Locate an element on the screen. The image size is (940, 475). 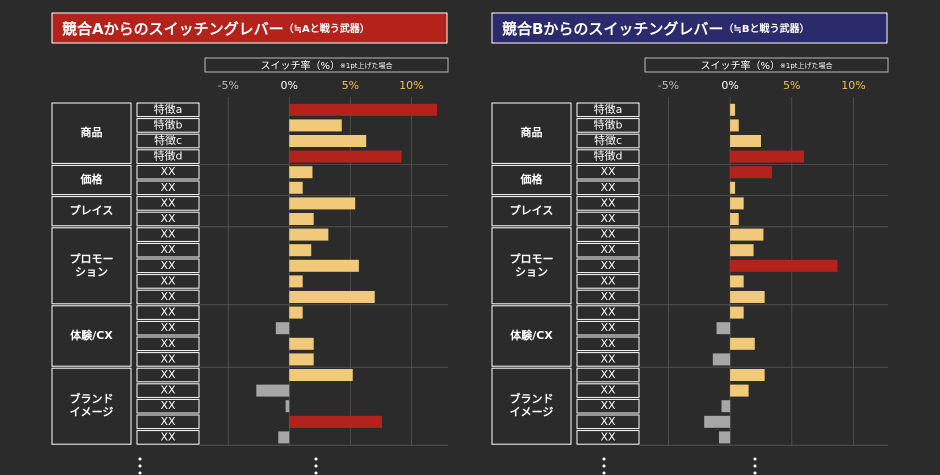
group-label: 体験/CX is located at coordinates (531, 335).